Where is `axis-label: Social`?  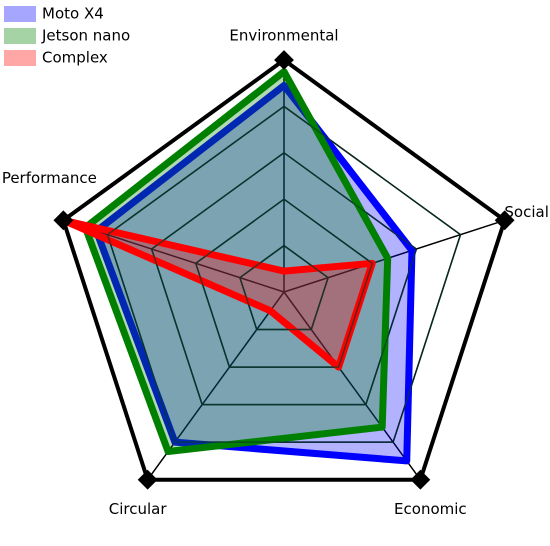 axis-label: Social is located at coordinates (526, 212).